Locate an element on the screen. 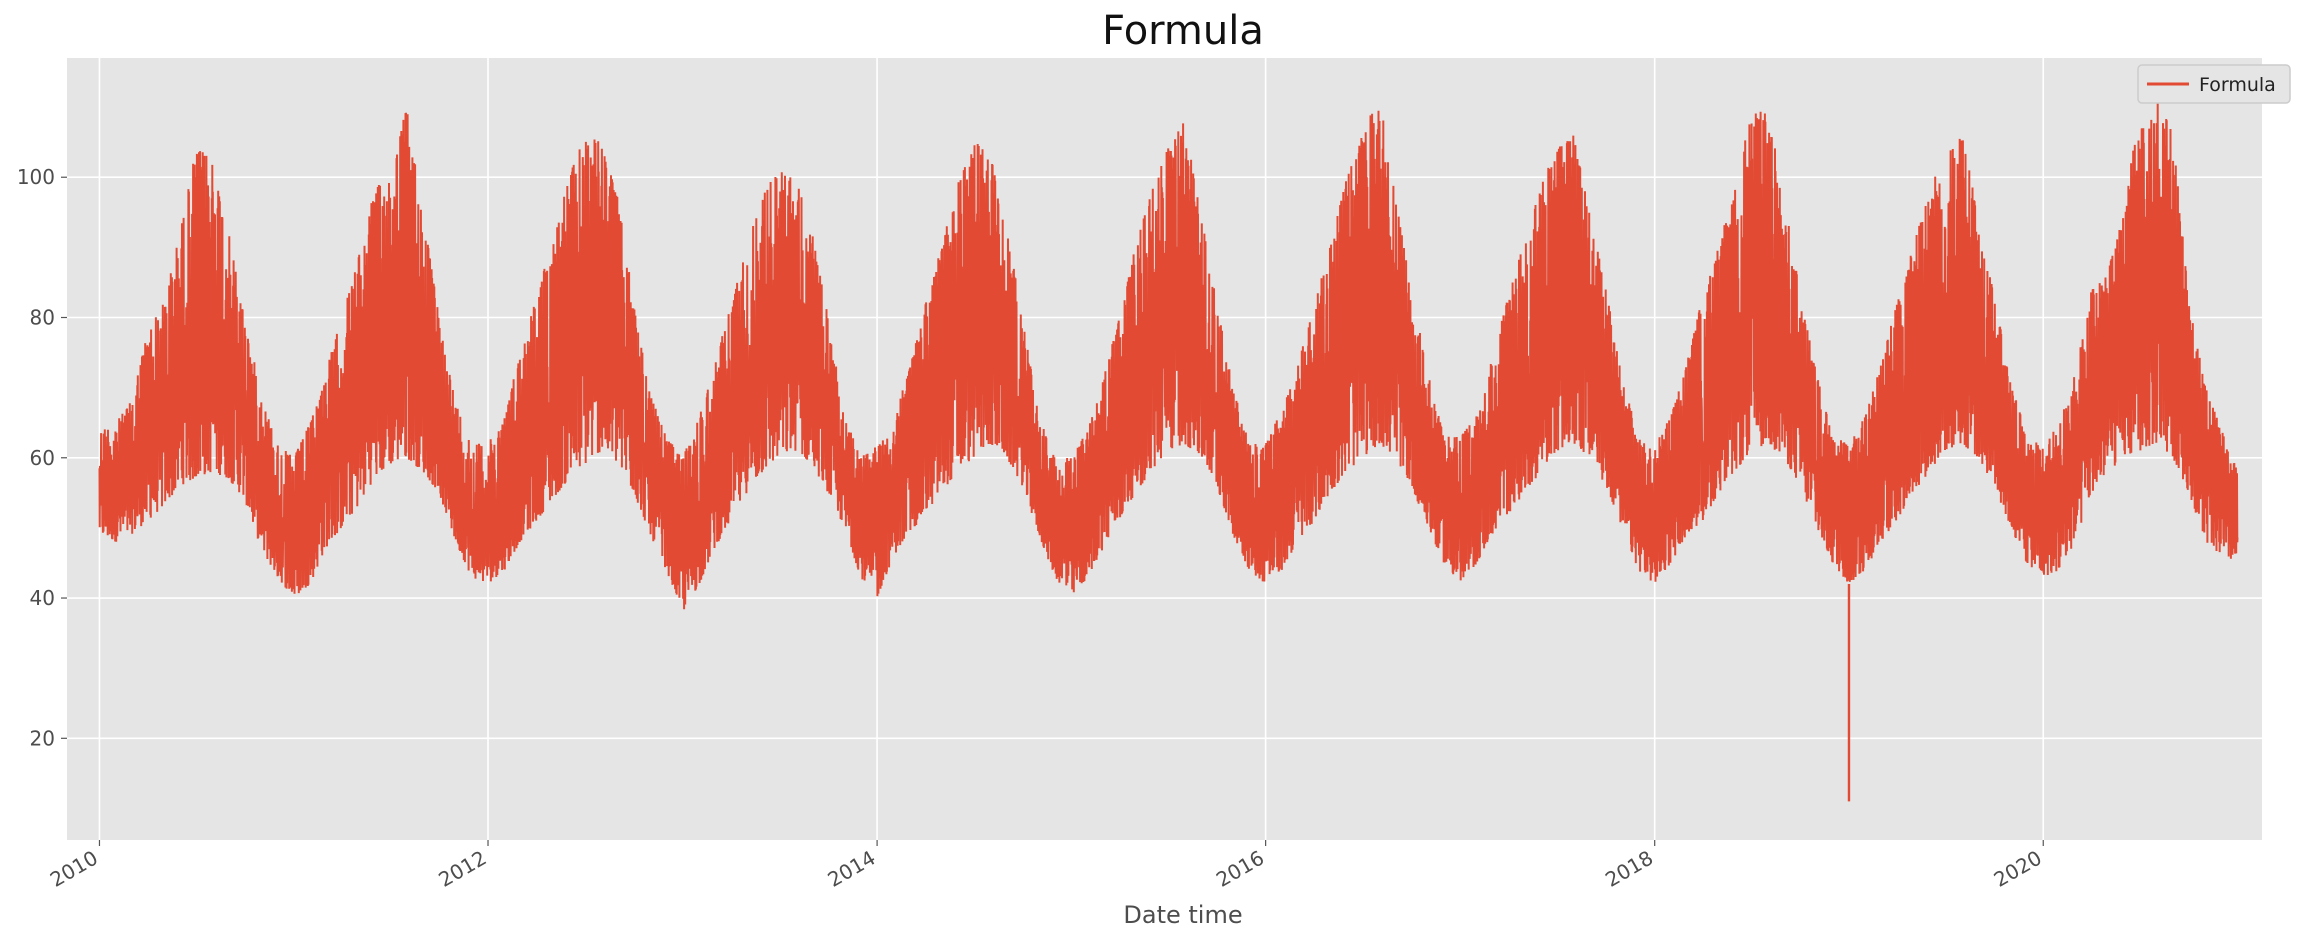 The width and height of the screenshot is (2313, 943). x-tick-label: 2010 is located at coordinates (74, 869).